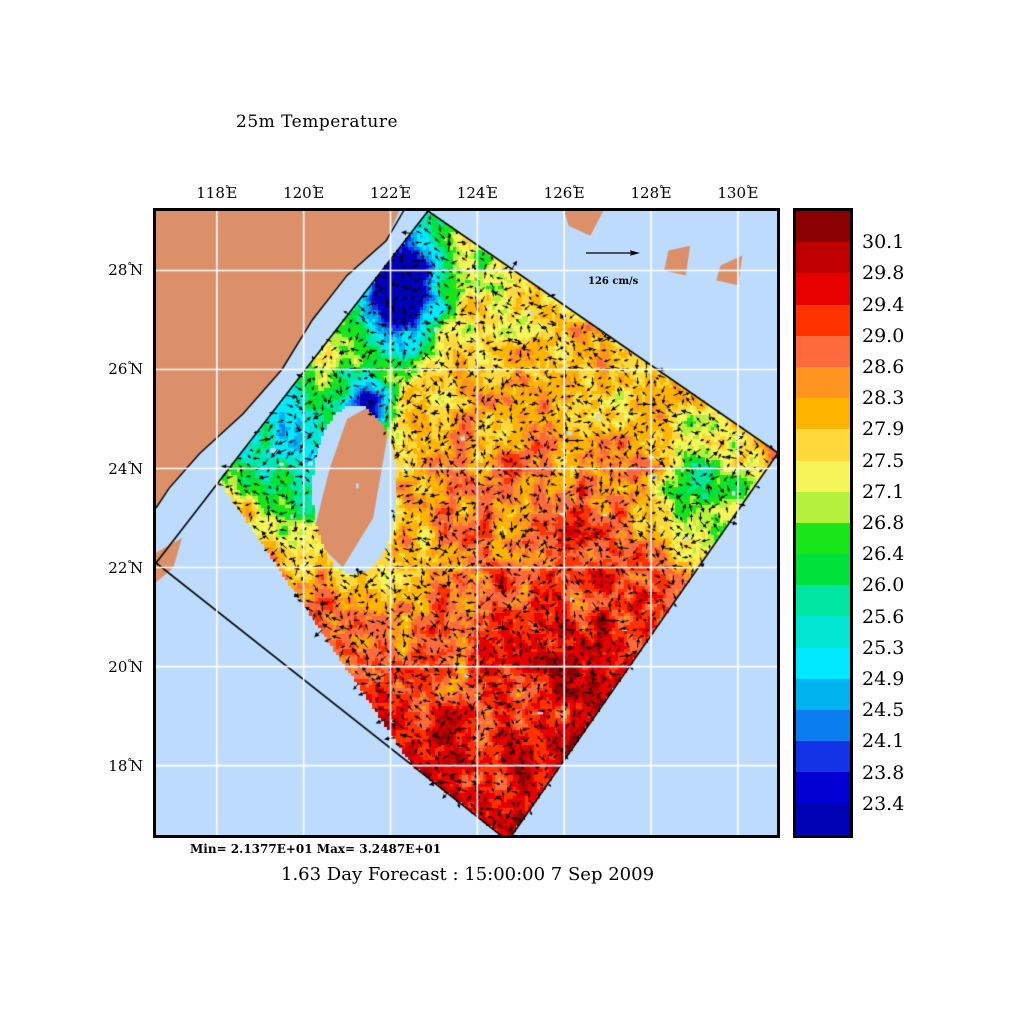 This screenshot has height=1024, width=1024. I want to click on colorbar-tick-label: 26.0, so click(883, 585).